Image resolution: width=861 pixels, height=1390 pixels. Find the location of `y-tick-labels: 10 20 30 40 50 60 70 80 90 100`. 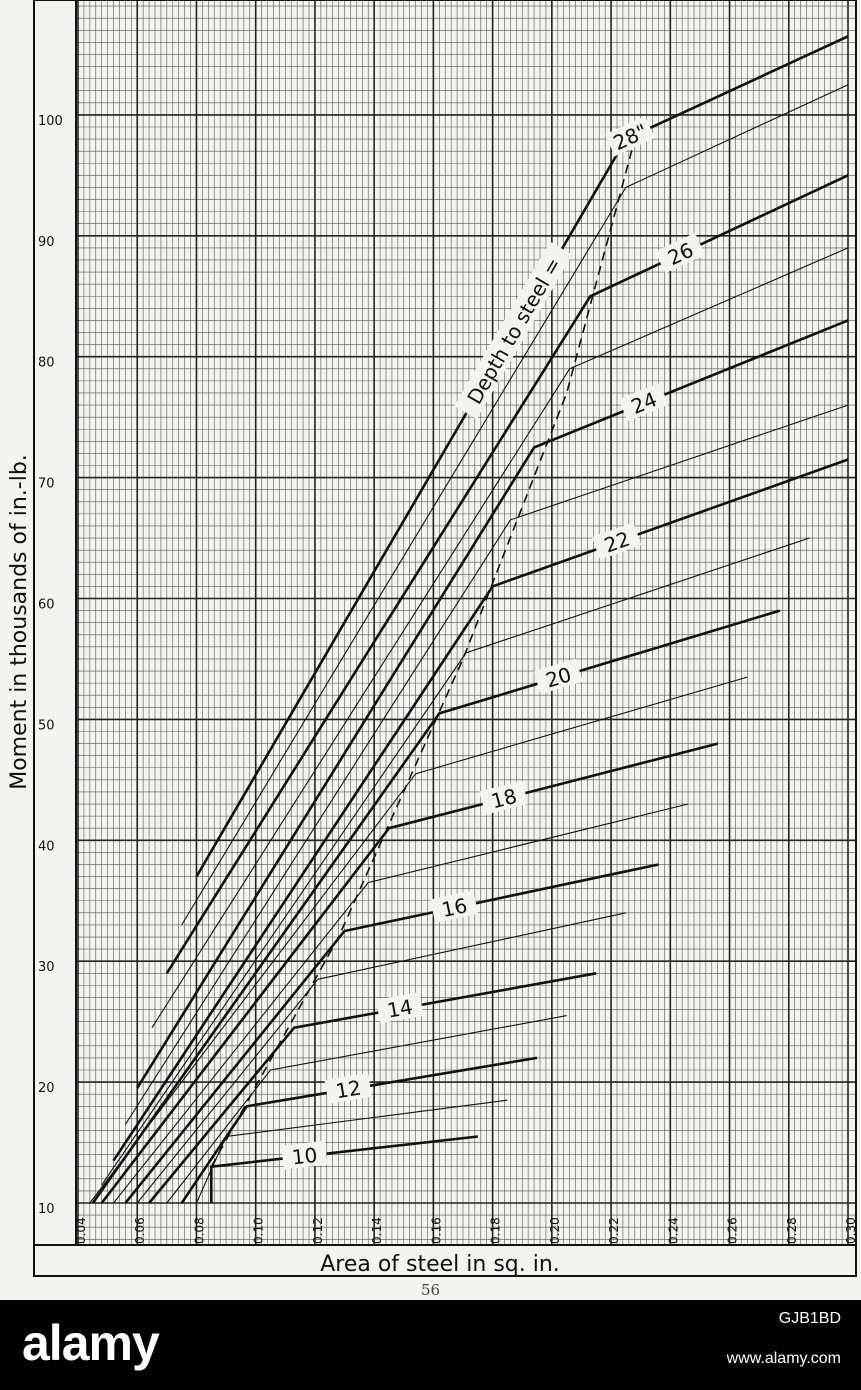

y-tick-labels: 10 20 30 40 50 60 70 80 90 100 is located at coordinates (50, 665).